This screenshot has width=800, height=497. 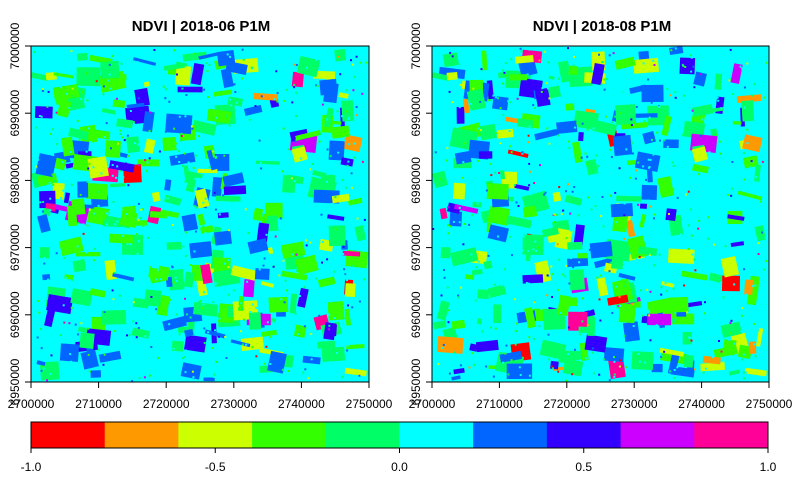 I want to click on y-tick-label: 6950000, so click(x=15, y=381).